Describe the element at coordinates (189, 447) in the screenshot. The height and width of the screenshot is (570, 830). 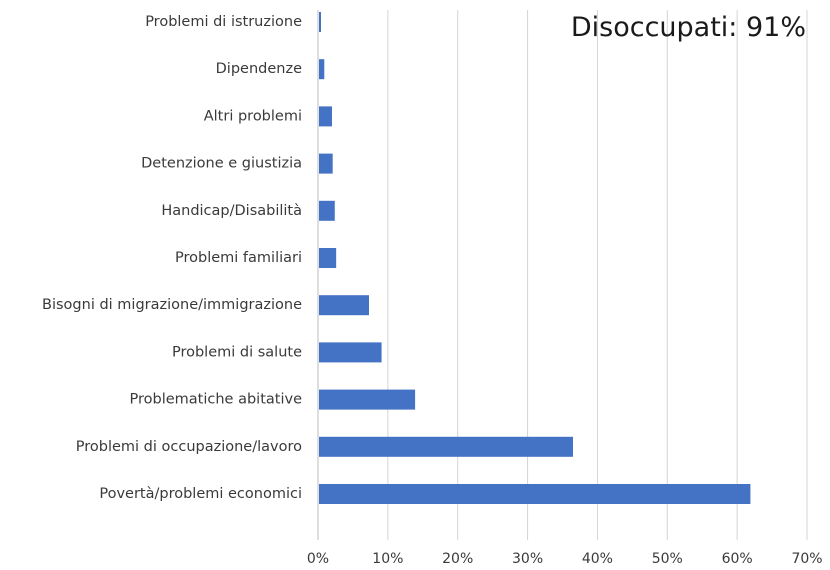
I see `category-label: Problemi di occupazione/lavoro` at that location.